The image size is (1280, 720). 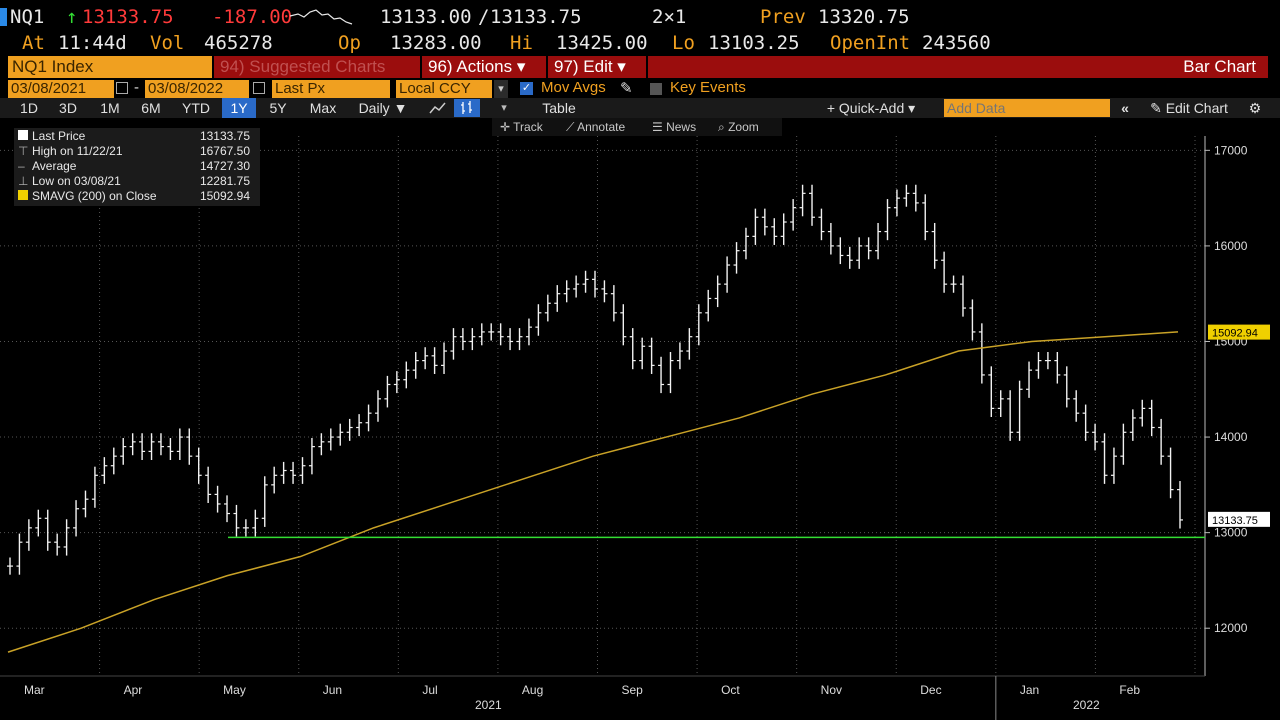 What do you see at coordinates (870, 43) in the screenshot?
I see `open-interest-label: OpenInt` at bounding box center [870, 43].